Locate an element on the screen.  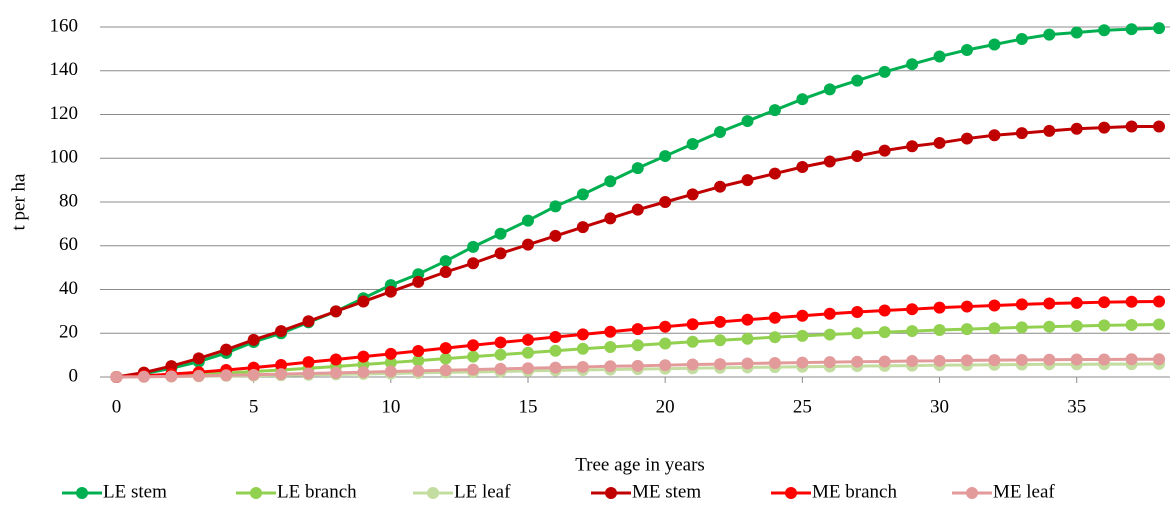
x-tick-label: 15 is located at coordinates (528, 406).